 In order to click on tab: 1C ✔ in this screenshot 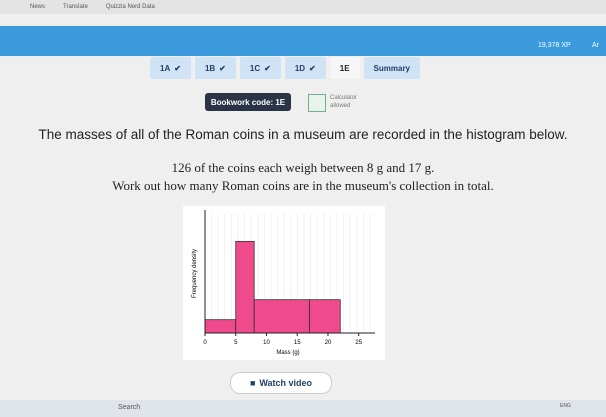, I will do `click(260, 68)`.